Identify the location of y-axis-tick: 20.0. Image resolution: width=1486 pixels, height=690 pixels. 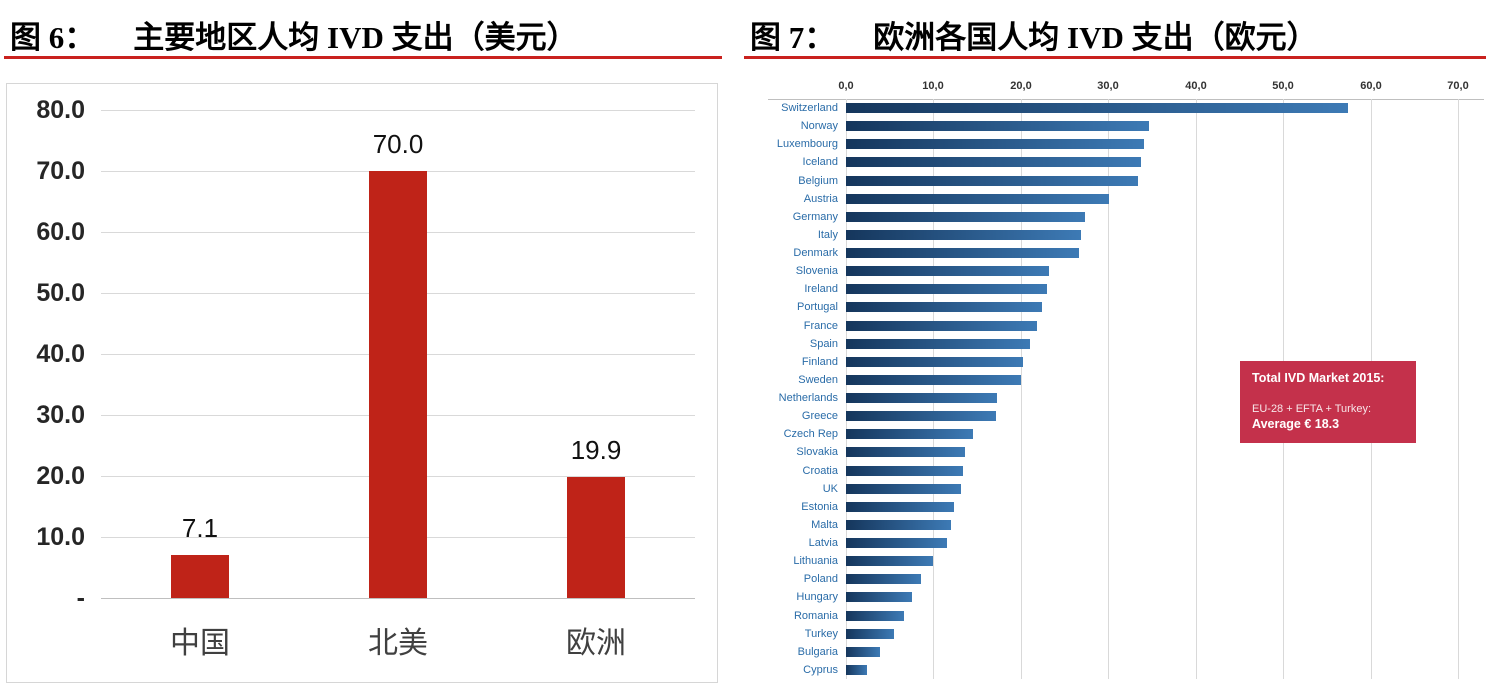
(60, 476).